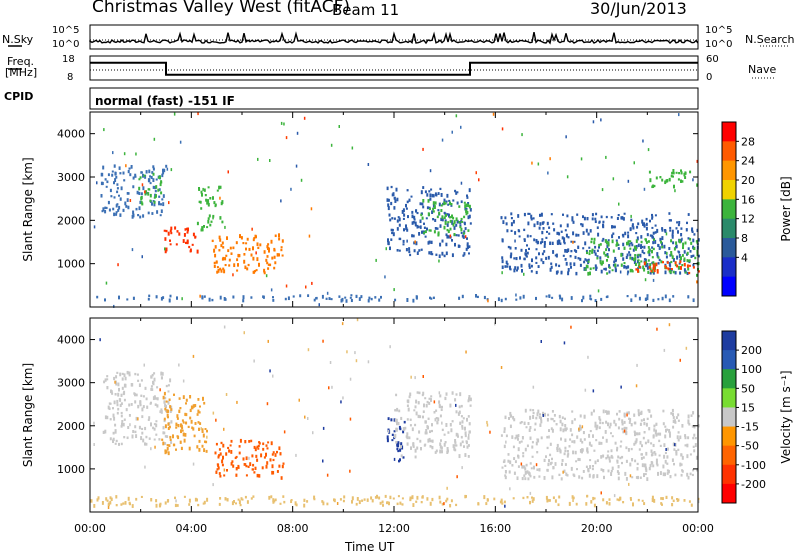 The image size is (800, 554). Describe the element at coordinates (28, 415) in the screenshot. I see `velocity-ylabel: Slant Range [km]` at that location.